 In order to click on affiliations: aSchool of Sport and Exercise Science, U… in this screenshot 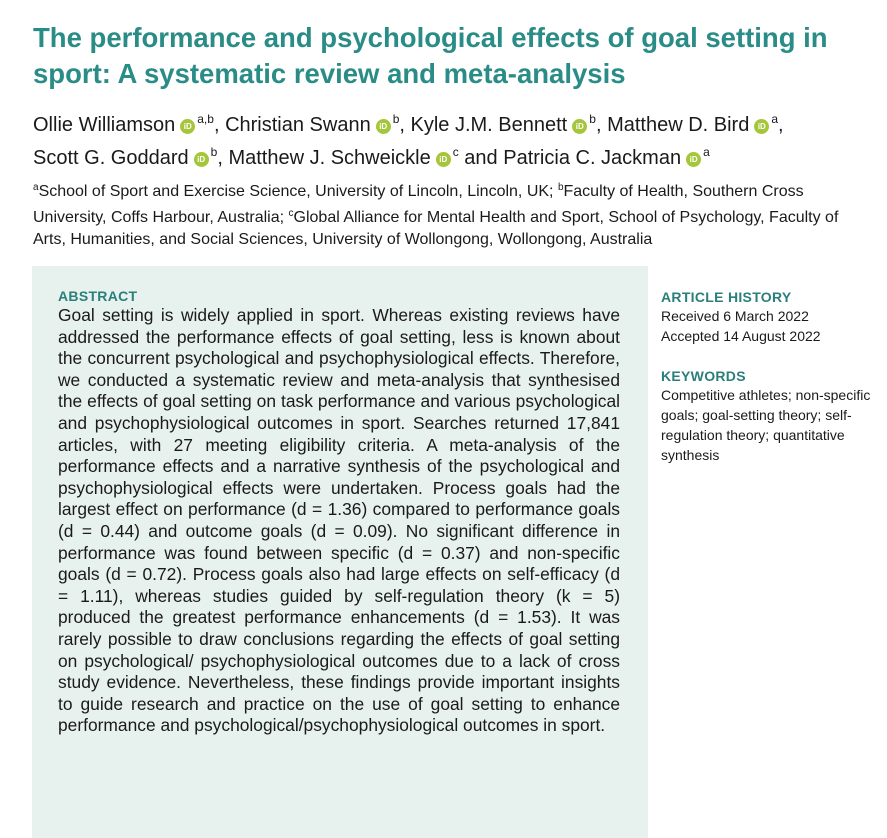, I will do `click(448, 214)`.